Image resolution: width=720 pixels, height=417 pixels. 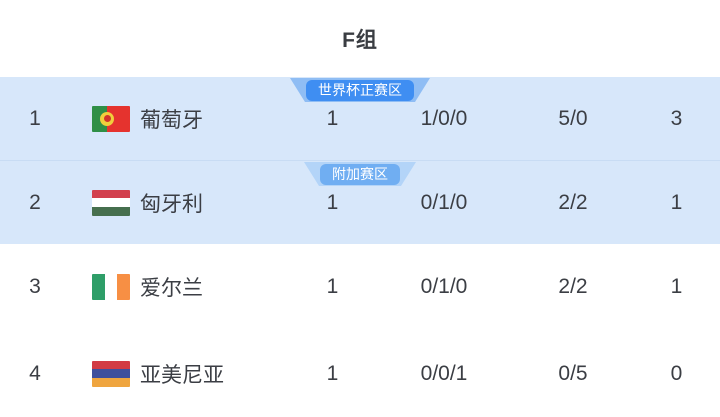 I want to click on points-cell: 3, so click(x=676, y=118).